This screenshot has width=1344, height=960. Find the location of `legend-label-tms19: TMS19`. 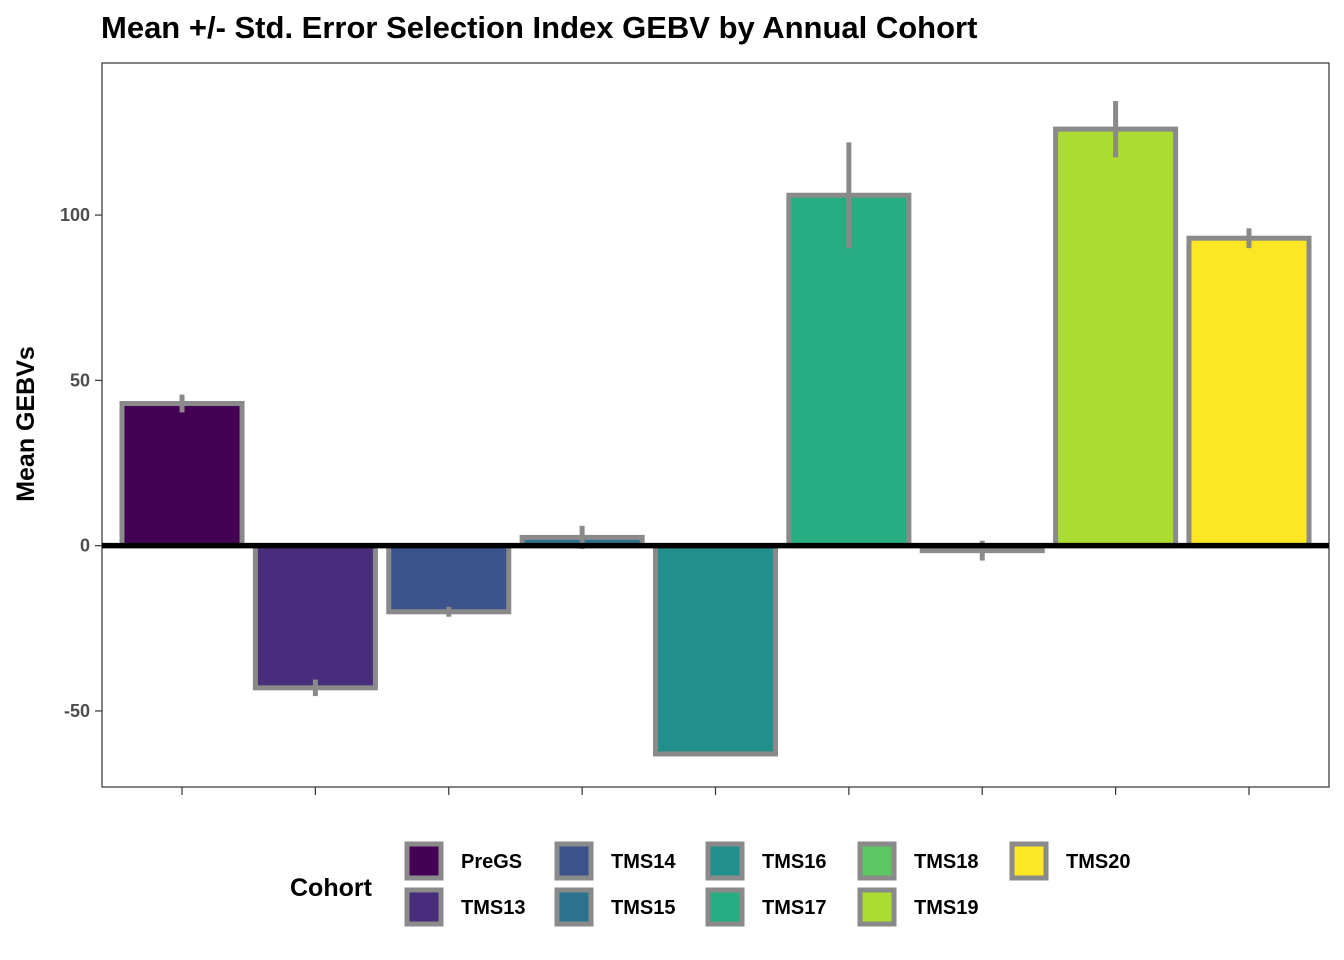

legend-label-tms19: TMS19 is located at coordinates (946, 908).